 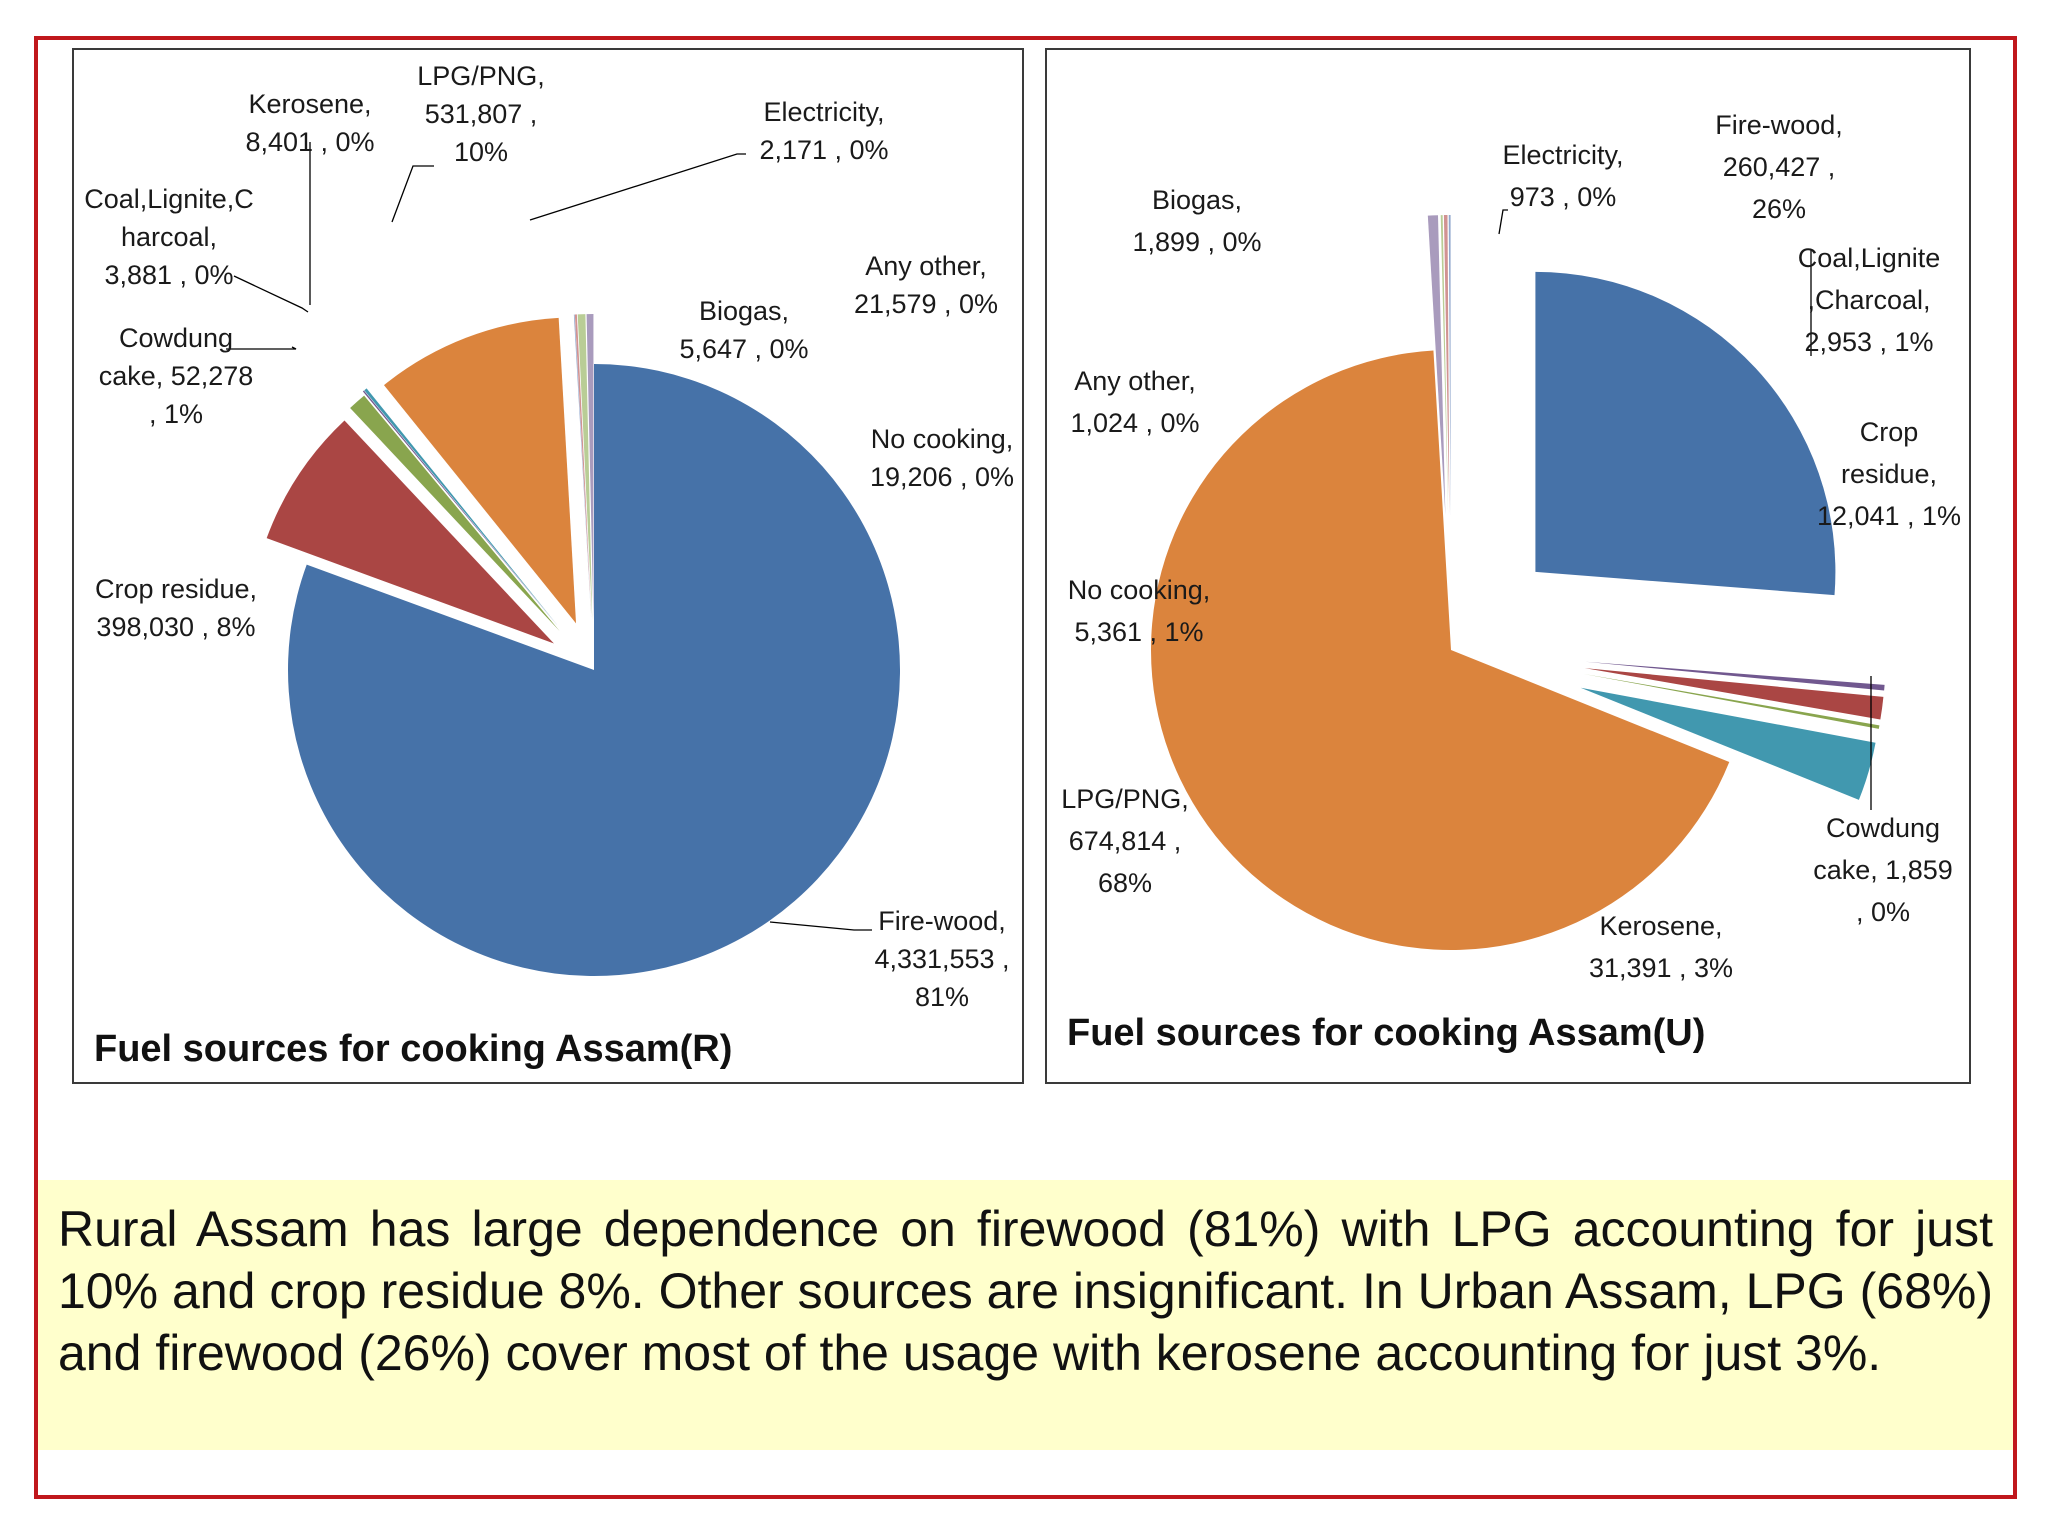 What do you see at coordinates (1685, 433) in the screenshot?
I see `urban-slice-fire-wood` at bounding box center [1685, 433].